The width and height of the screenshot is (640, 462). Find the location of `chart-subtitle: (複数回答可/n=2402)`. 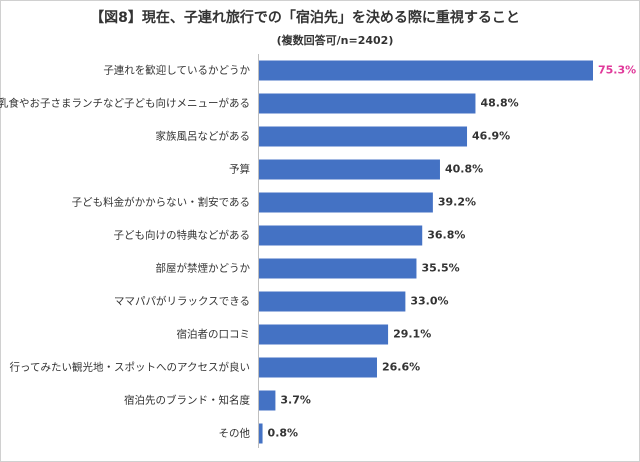

chart-subtitle: (複数回答可/n=2402) is located at coordinates (335, 40).